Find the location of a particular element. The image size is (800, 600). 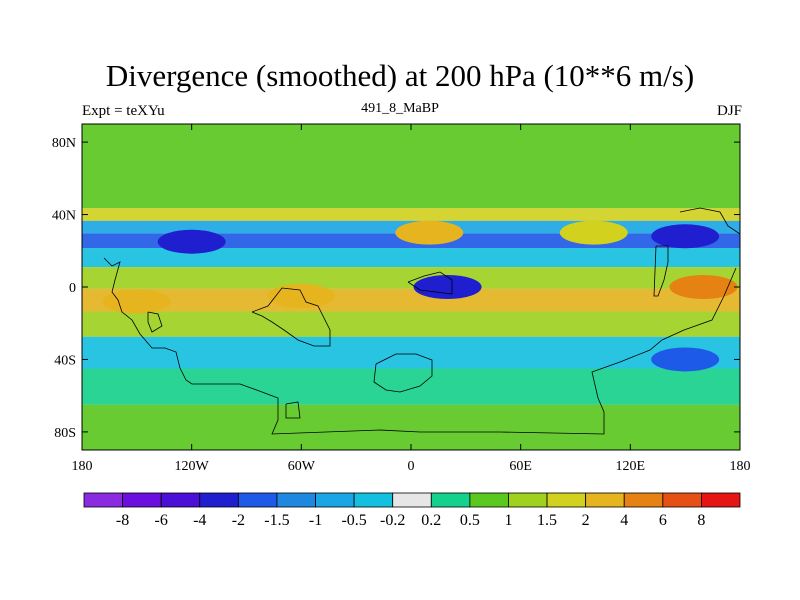

colorbar-label: -1.5 is located at coordinates (276, 520).